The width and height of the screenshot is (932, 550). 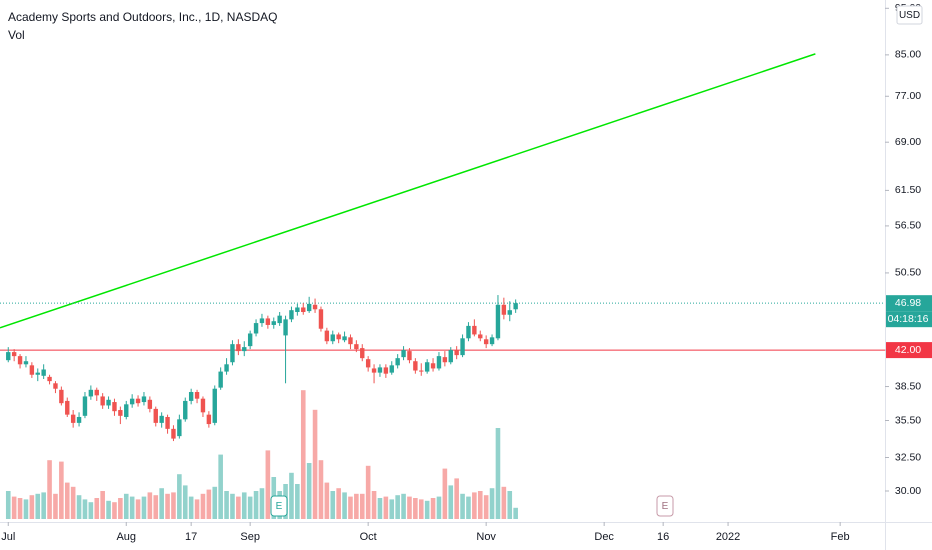 What do you see at coordinates (908, 420) in the screenshot?
I see `y-tick-label: 35.50` at bounding box center [908, 420].